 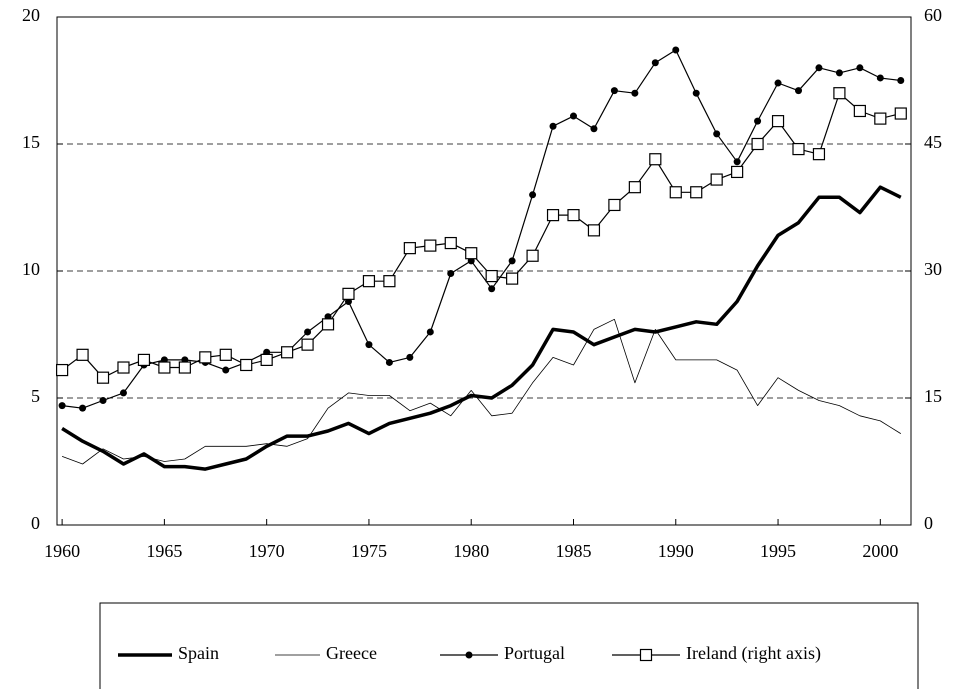 I want to click on y2-tick-label: 30, so click(x=933, y=269).